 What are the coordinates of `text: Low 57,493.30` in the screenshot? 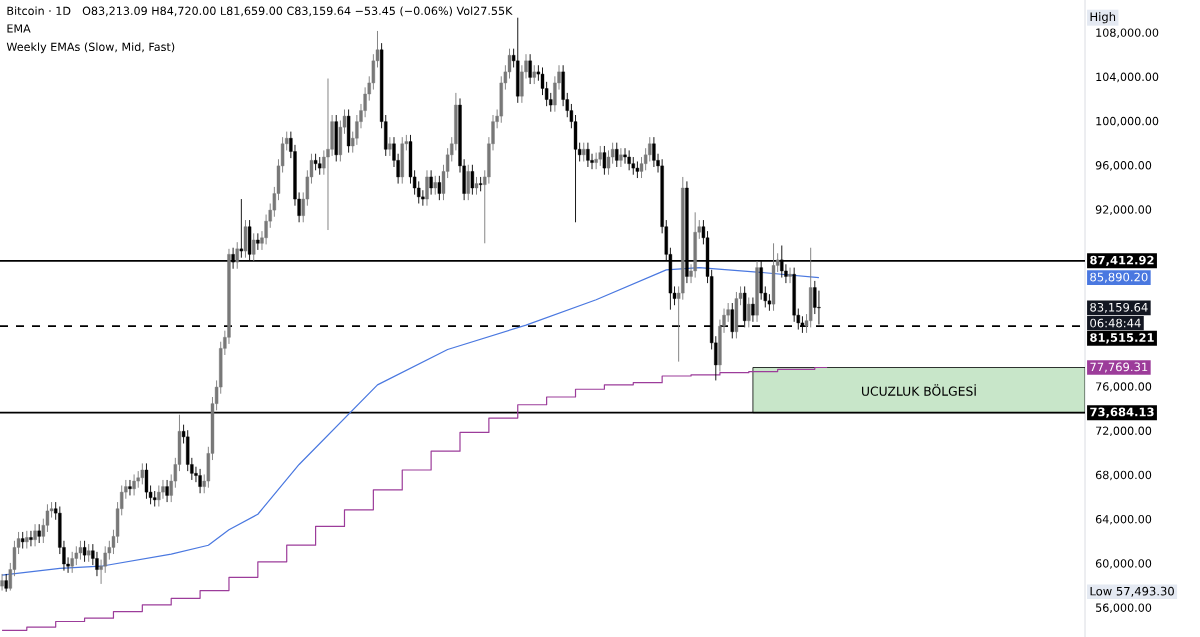 It's located at (1132, 591).